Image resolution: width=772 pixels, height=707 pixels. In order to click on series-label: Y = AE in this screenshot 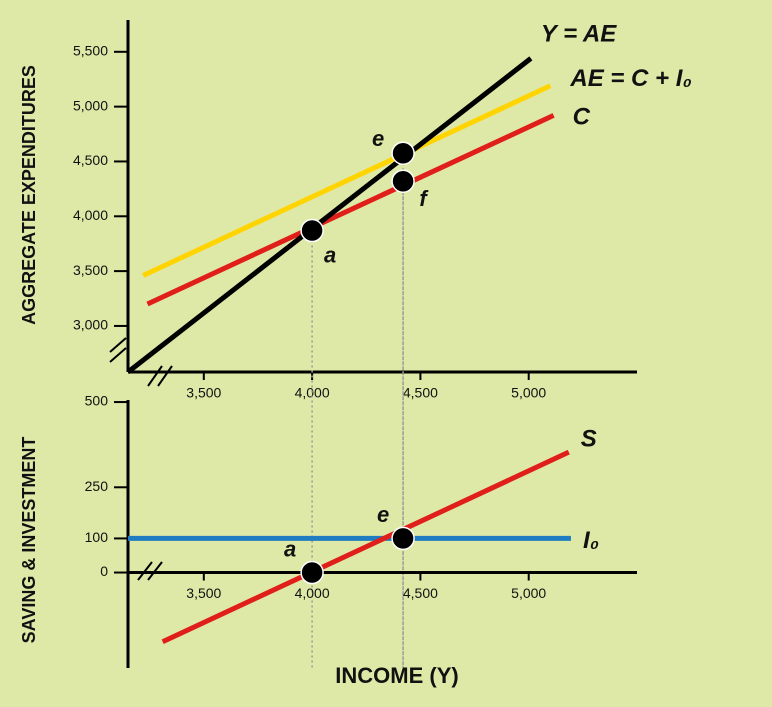, I will do `click(579, 34)`.